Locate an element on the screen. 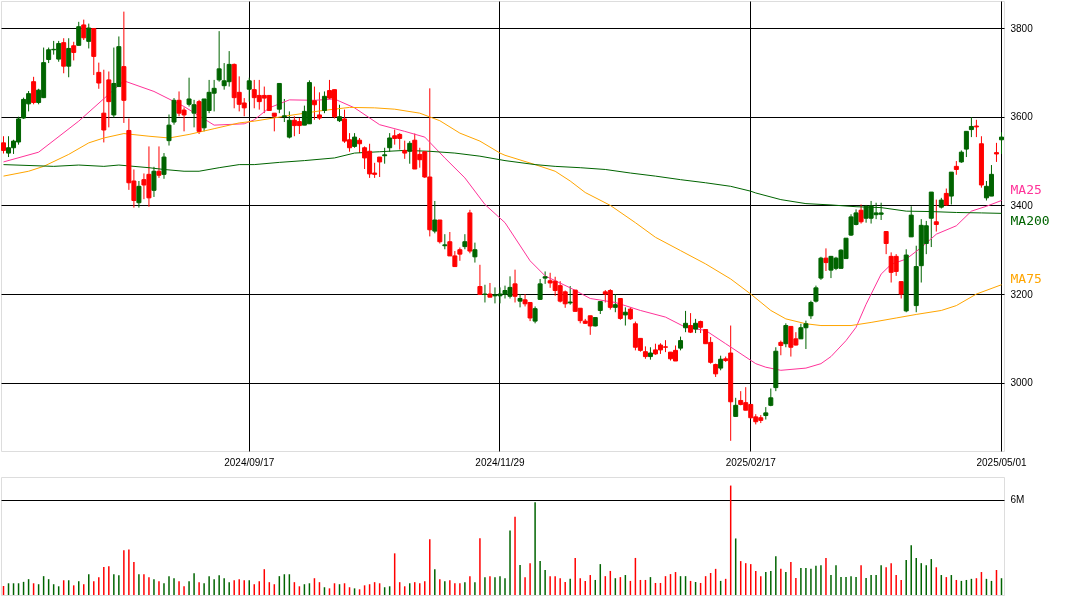  x-tick-label: 2025/05/01 is located at coordinates (1001, 462).